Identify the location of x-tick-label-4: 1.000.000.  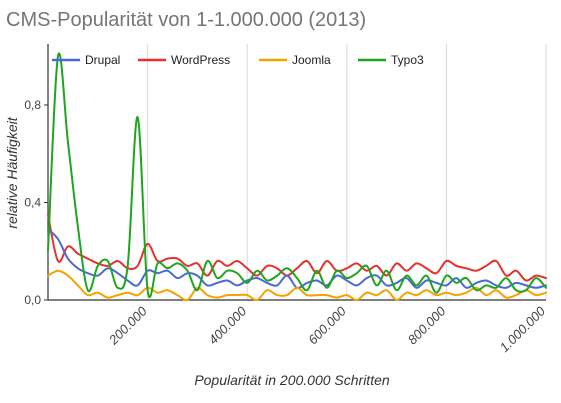
(523, 329).